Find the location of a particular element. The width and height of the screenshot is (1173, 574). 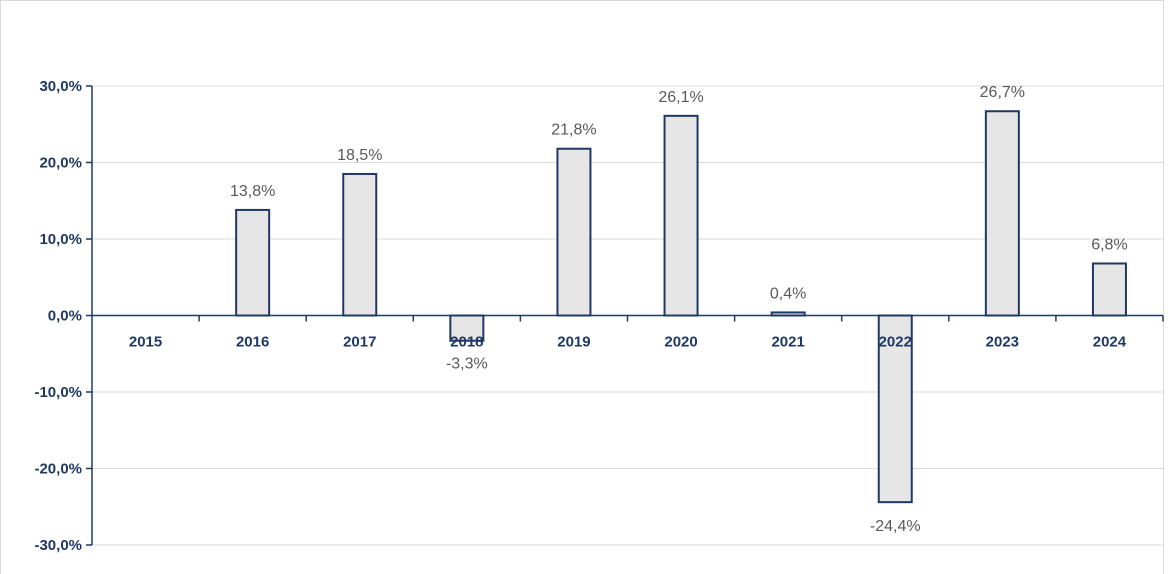

bar-2019 is located at coordinates (574, 232).